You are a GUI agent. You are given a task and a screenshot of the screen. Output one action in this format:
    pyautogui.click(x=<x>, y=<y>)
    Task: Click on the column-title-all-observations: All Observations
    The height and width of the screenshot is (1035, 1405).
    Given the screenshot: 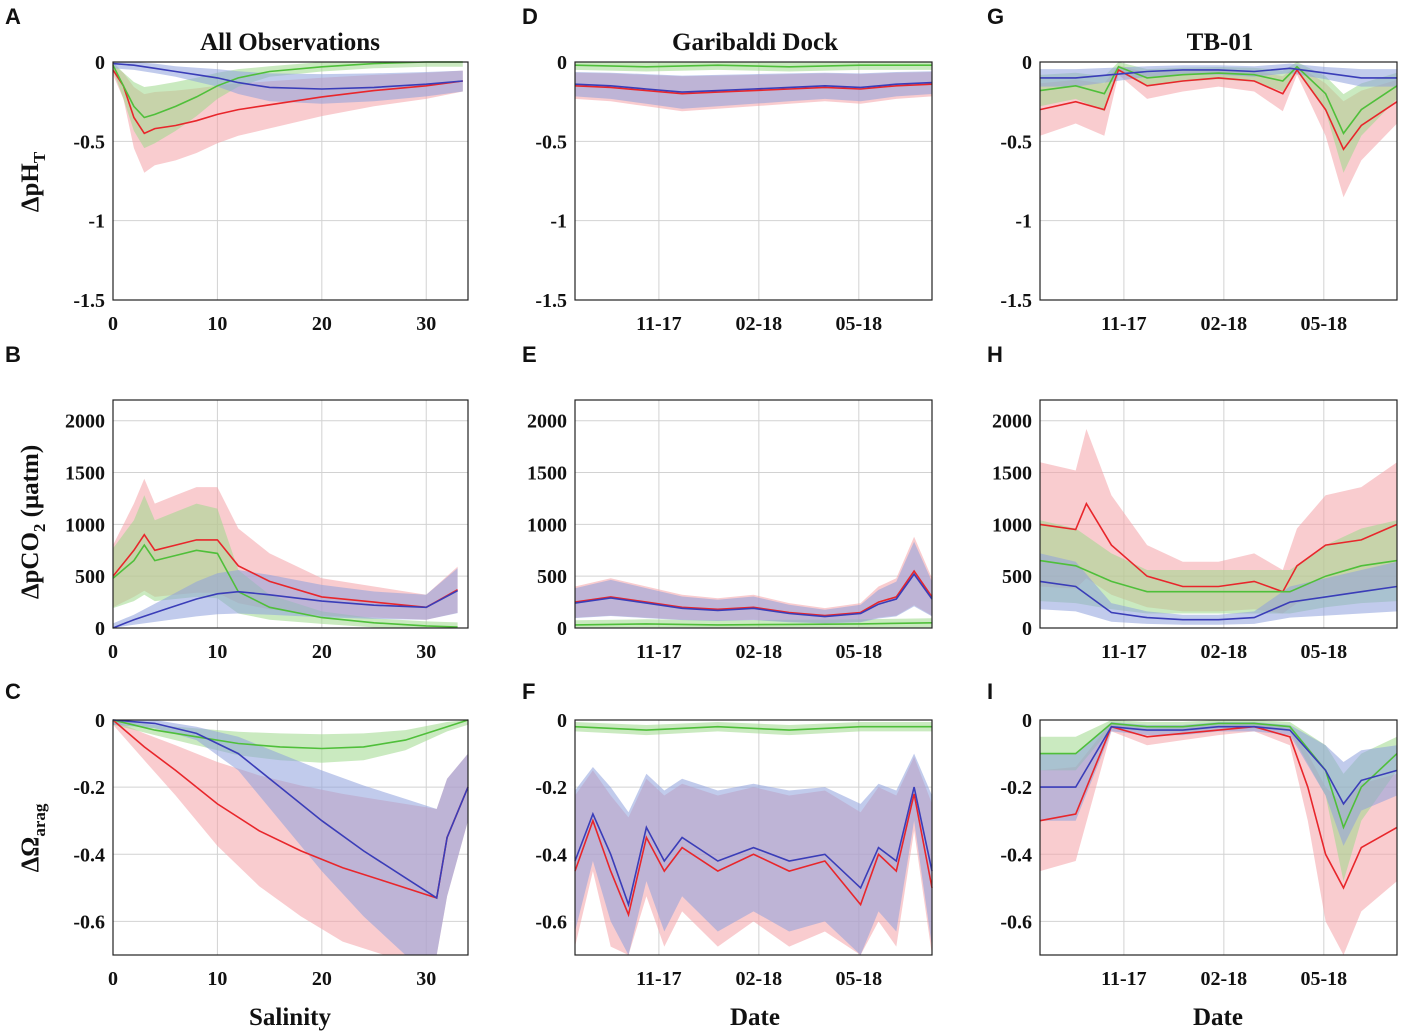 What is the action you would take?
    pyautogui.click(x=290, y=42)
    